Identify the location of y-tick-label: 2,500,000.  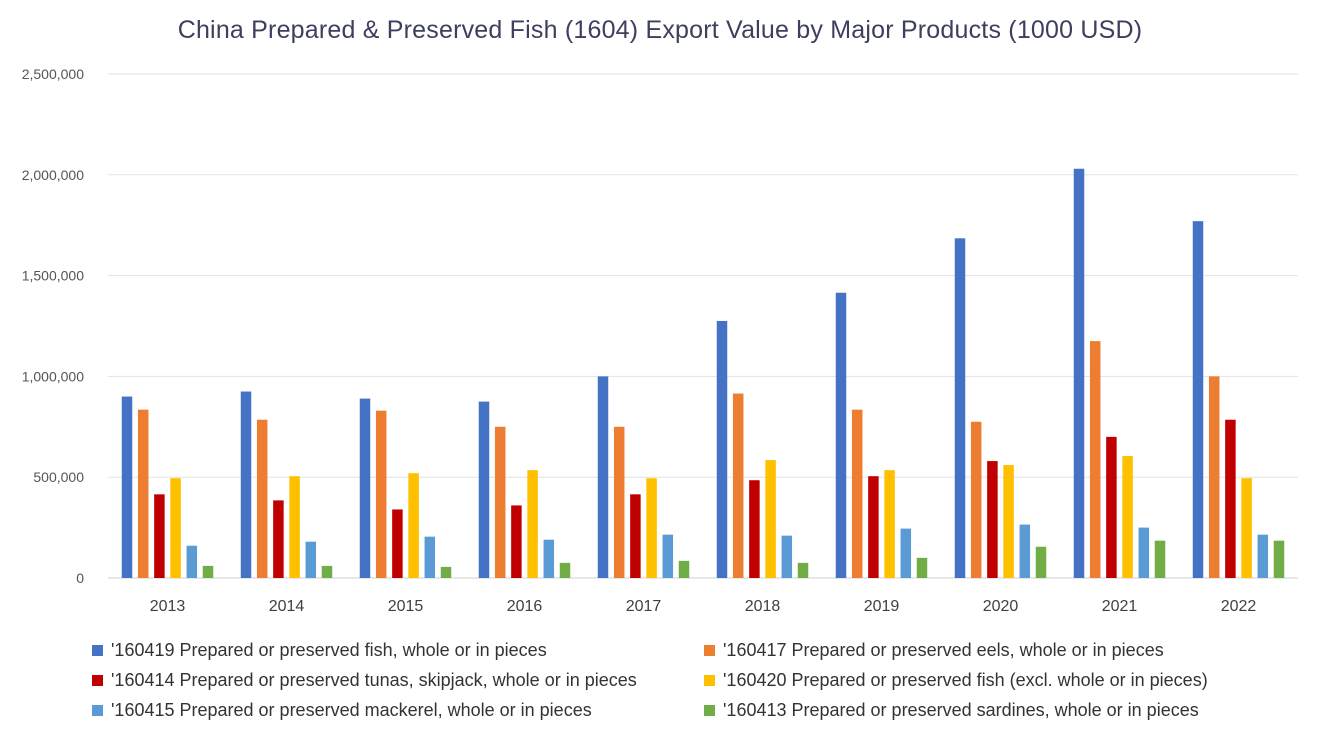
(53, 74).